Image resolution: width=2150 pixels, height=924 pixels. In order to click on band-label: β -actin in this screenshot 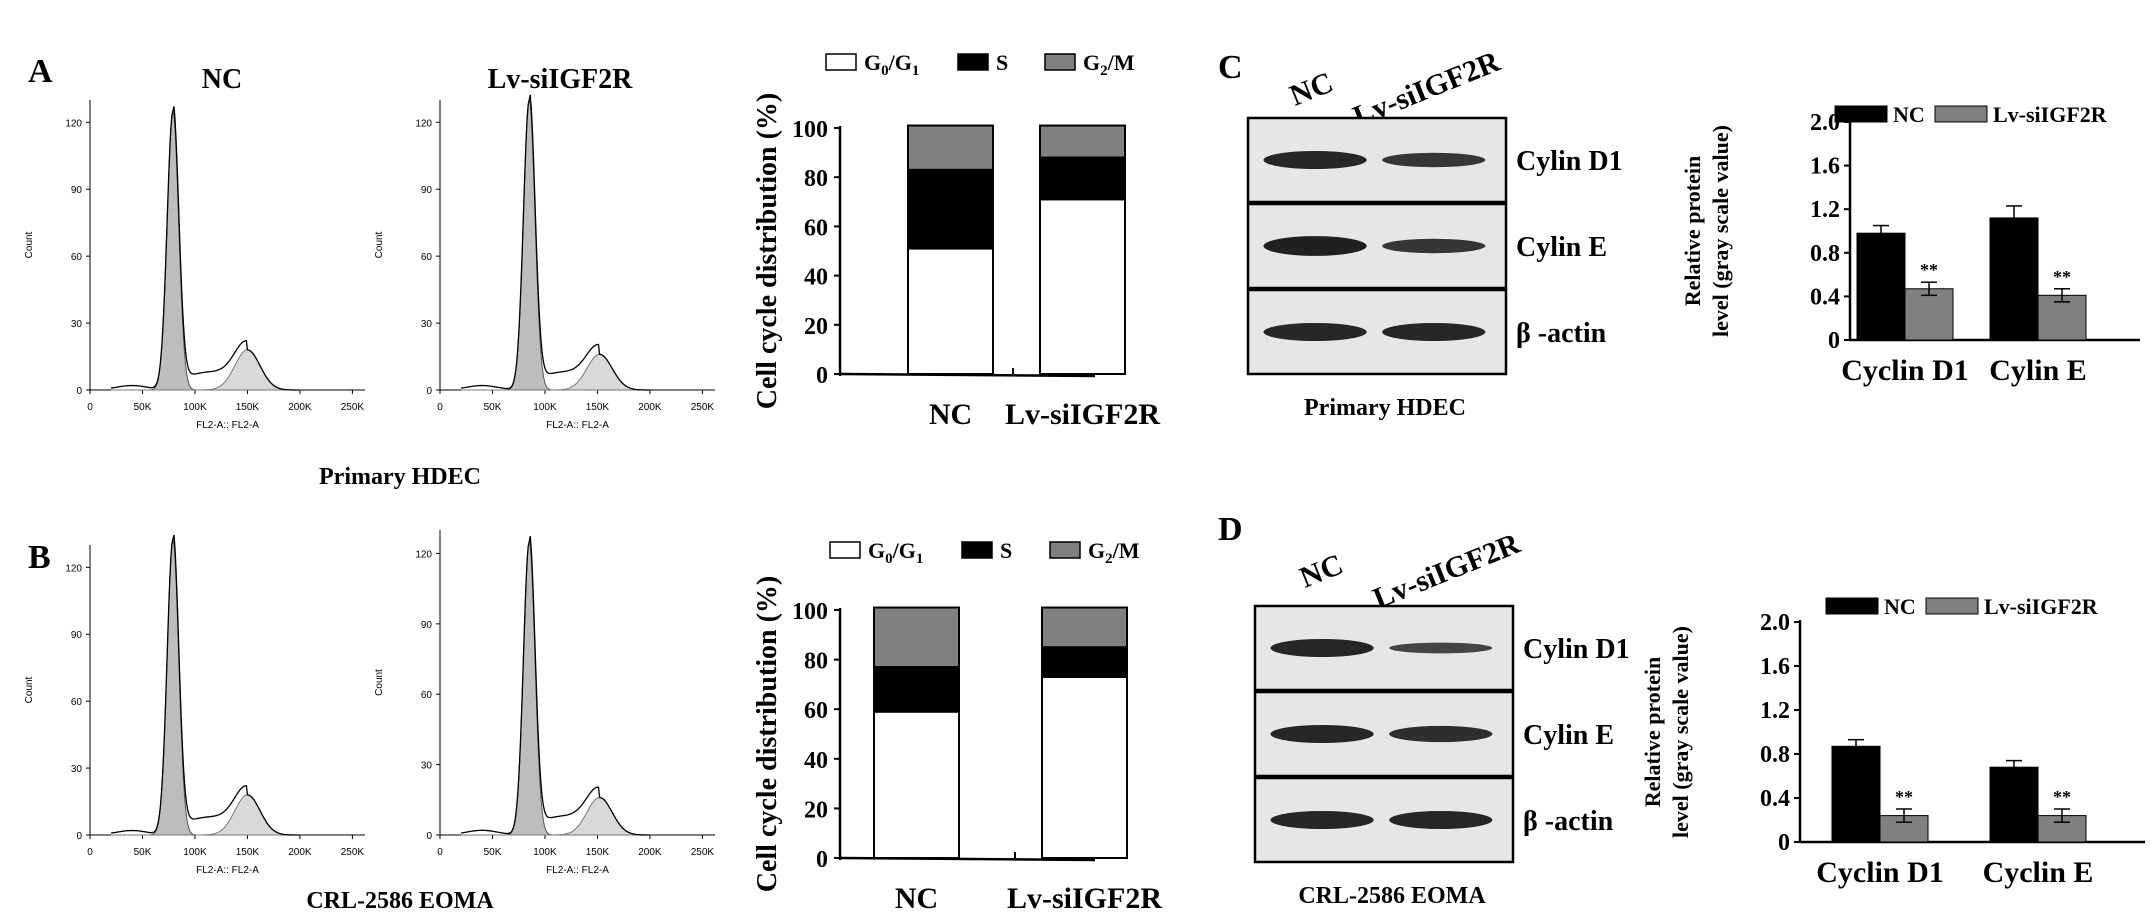, I will do `click(1561, 333)`.